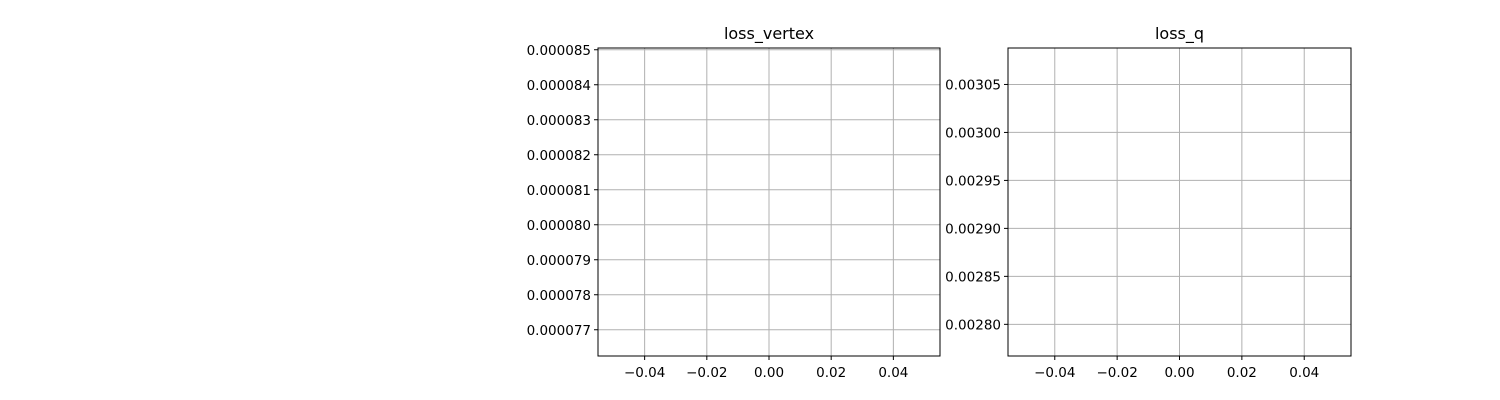 The height and width of the screenshot is (400, 1500). Describe the element at coordinates (769, 34) in the screenshot. I see `chart-title: loss_vertex` at that location.